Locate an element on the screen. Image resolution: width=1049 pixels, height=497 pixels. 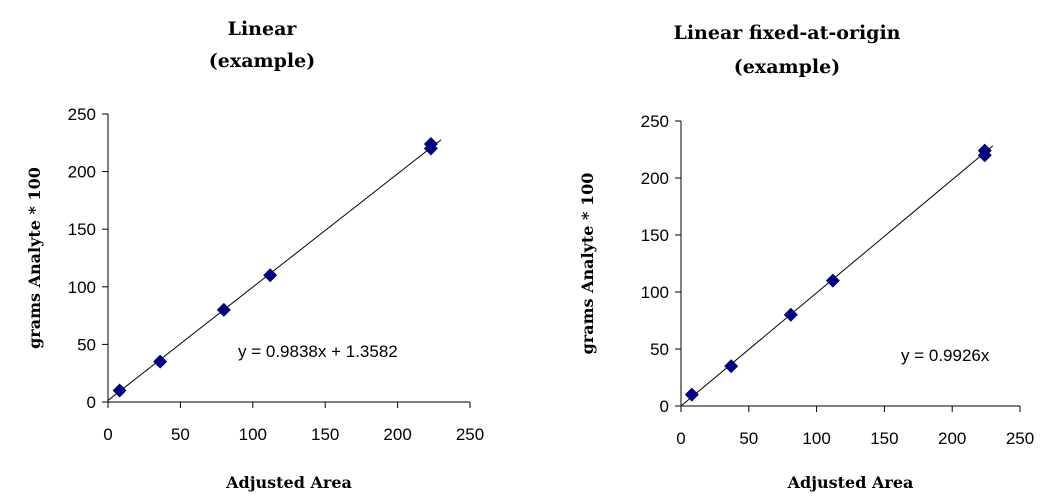
chart-title: Linear fixed-at-origin is located at coordinates (787, 33).